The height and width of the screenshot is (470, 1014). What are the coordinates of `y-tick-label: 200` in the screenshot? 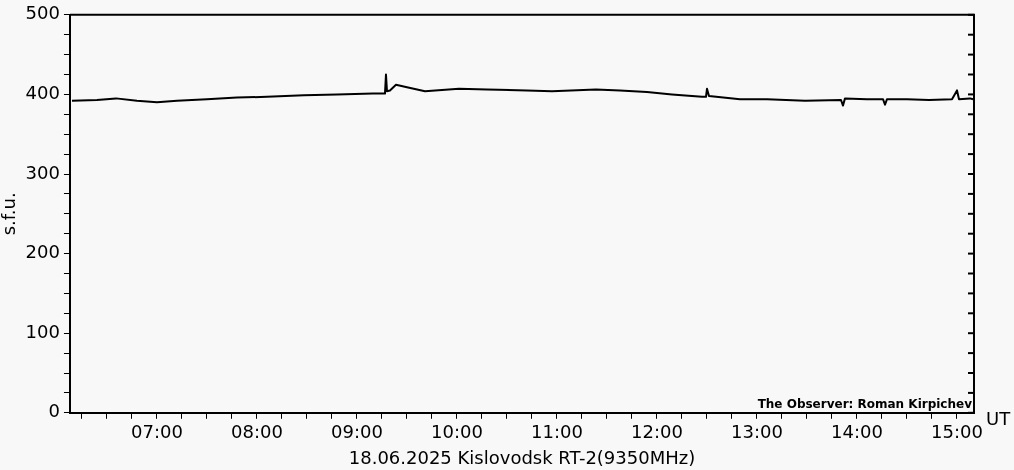 It's located at (42, 252).